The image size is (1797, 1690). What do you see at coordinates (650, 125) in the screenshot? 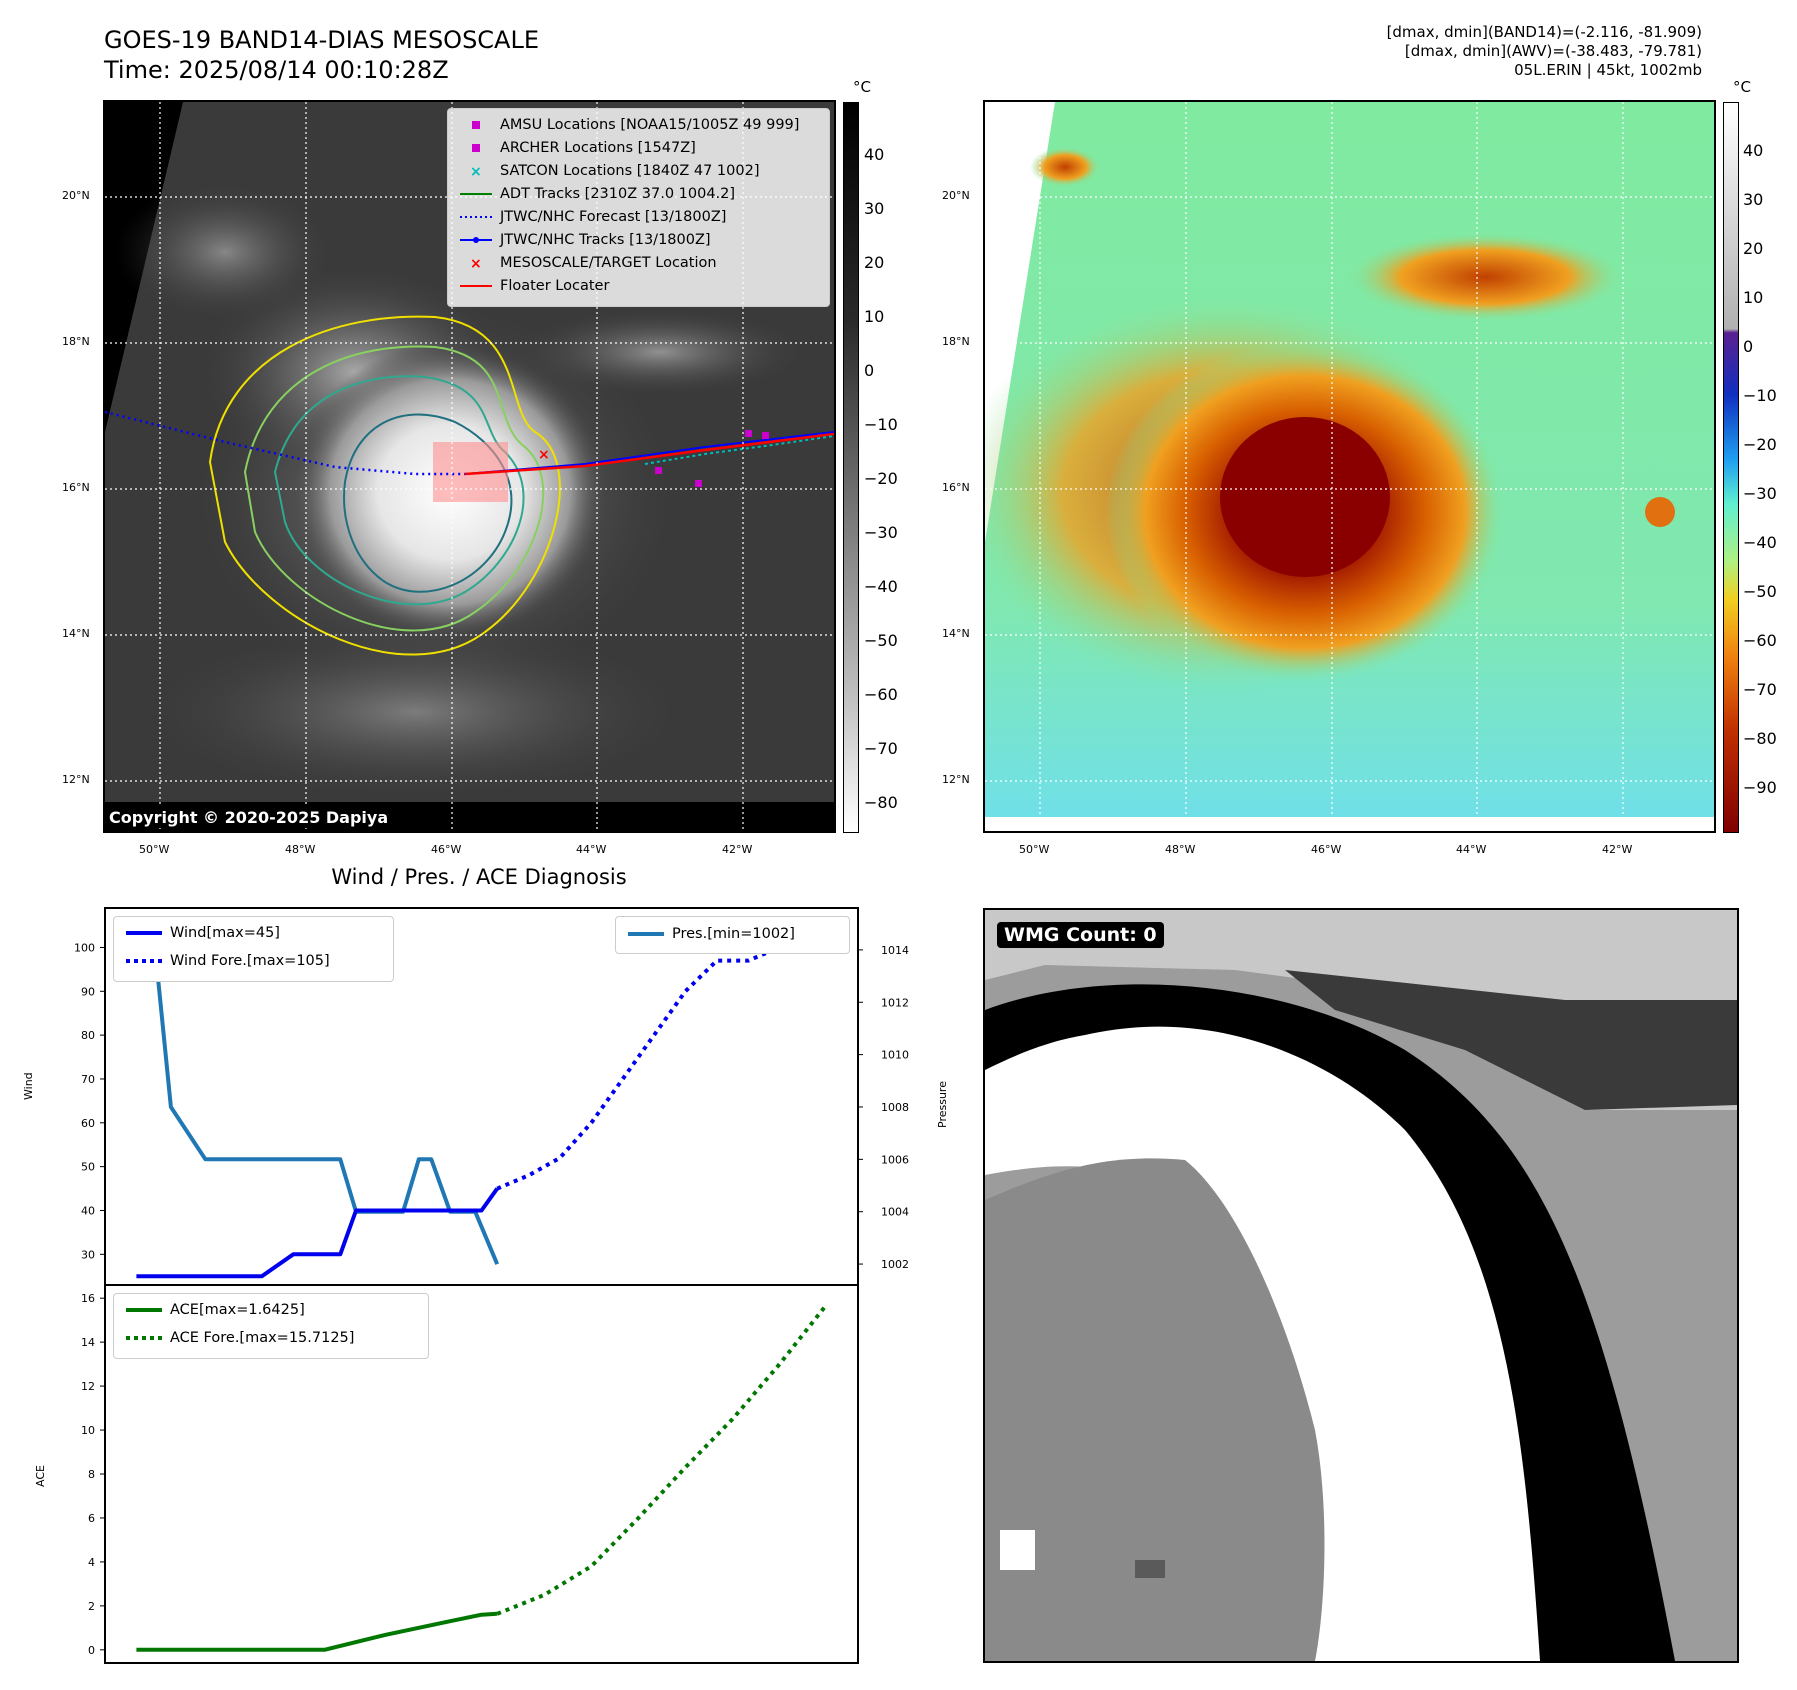
I see `map-legend-label: AMSU Locations [NOAA15/1005Z 49 999]` at bounding box center [650, 125].